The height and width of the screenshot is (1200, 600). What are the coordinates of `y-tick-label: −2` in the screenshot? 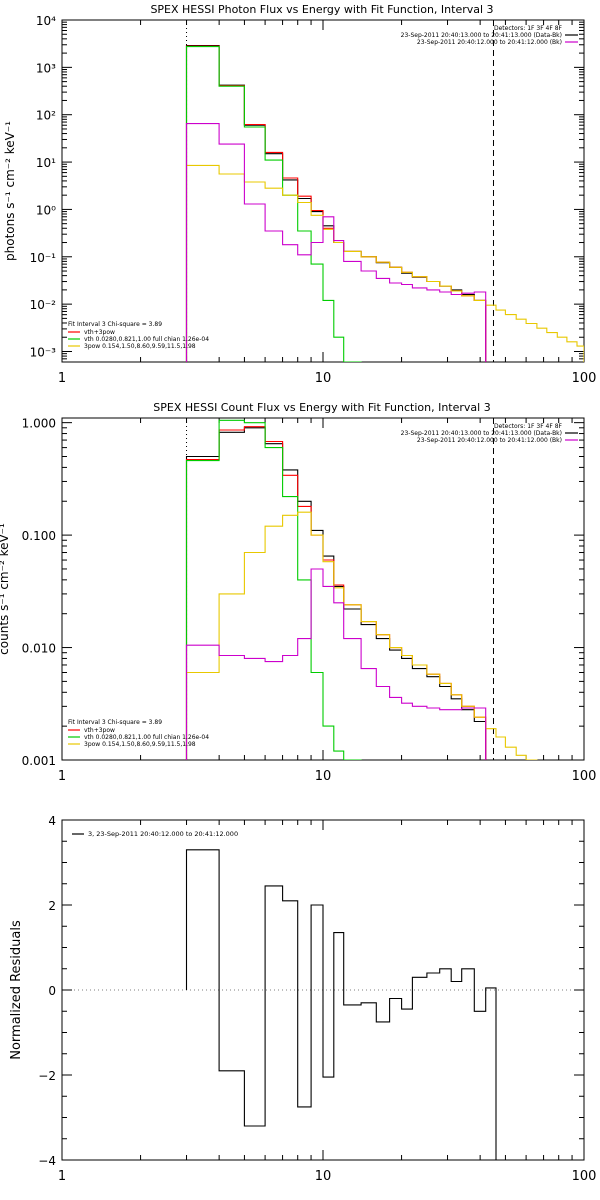 It's located at (47, 1076).